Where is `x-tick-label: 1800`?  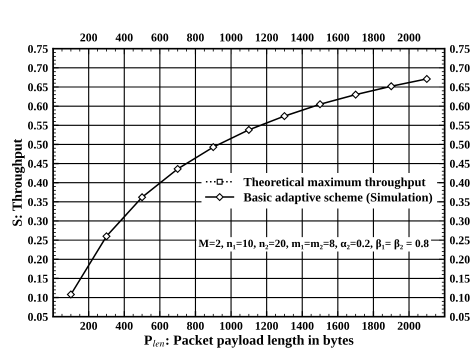
x-tick-label: 1800 is located at coordinates (373, 326).